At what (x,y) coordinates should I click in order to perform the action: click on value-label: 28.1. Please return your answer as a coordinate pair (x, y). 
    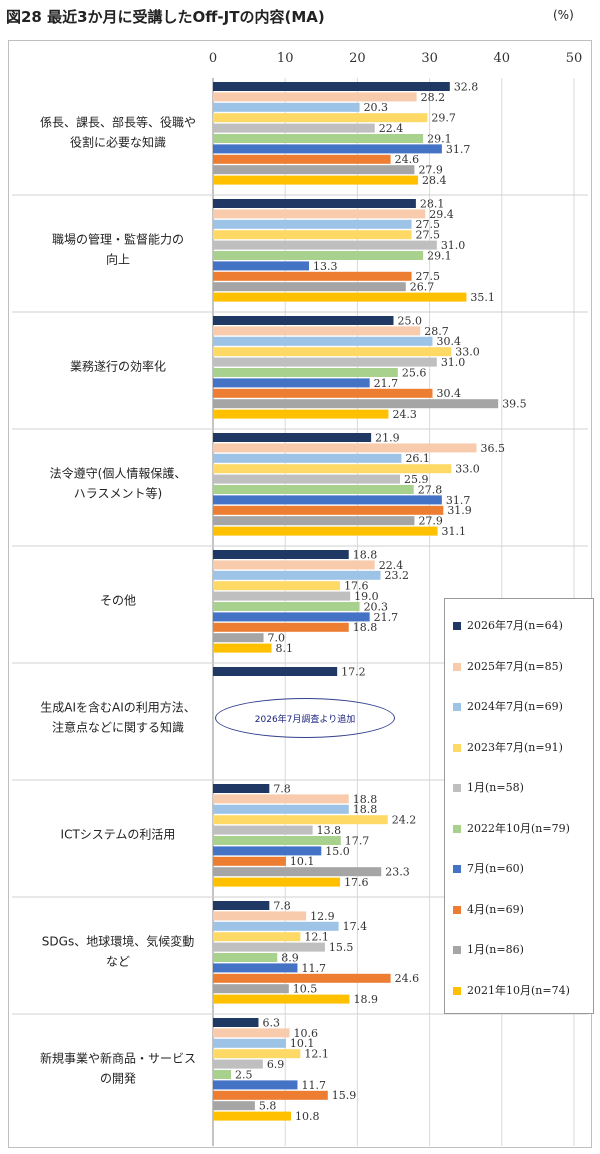
    Looking at the image, I should click on (432, 203).